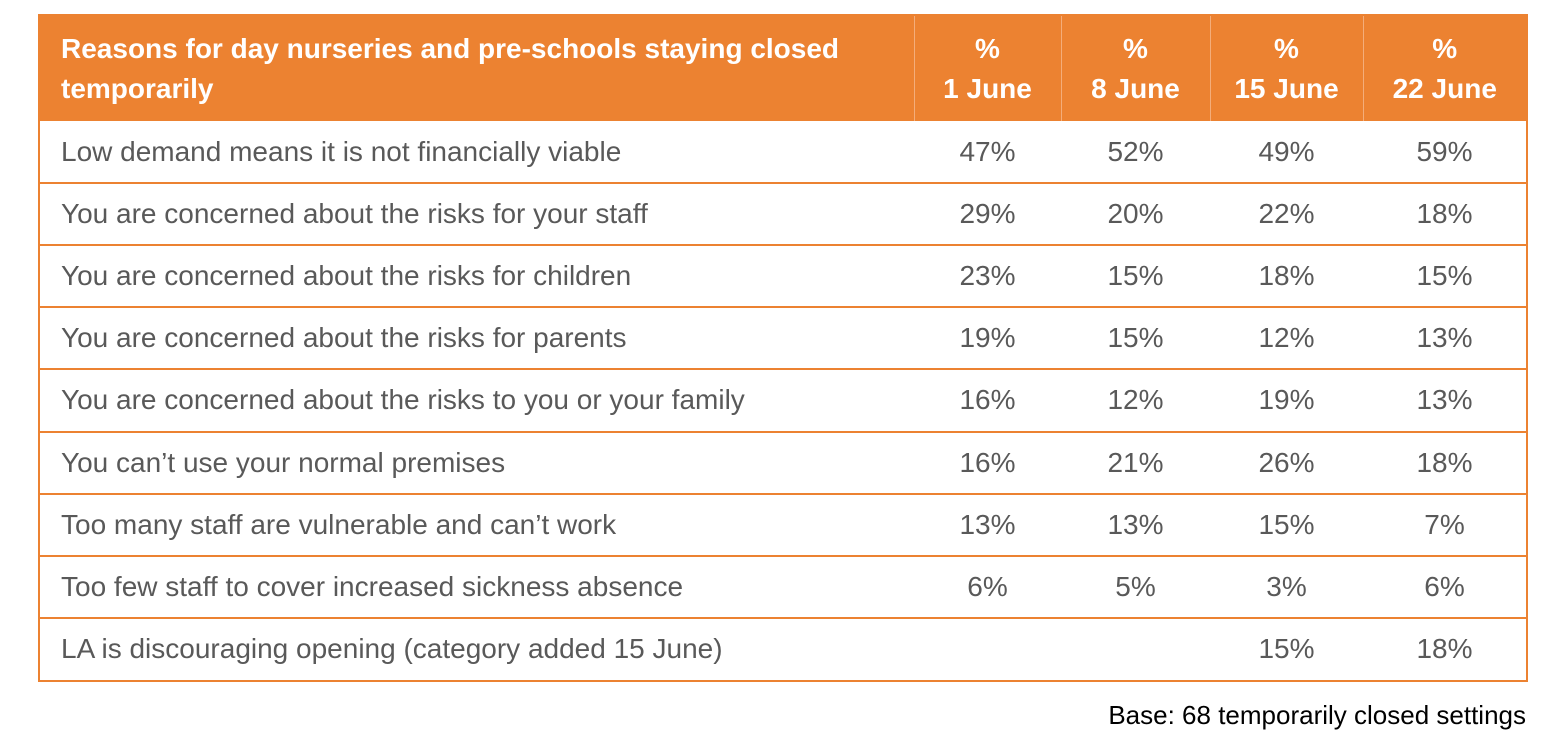 The width and height of the screenshot is (1566, 750). I want to click on value-cell: 29%, so click(987, 214).